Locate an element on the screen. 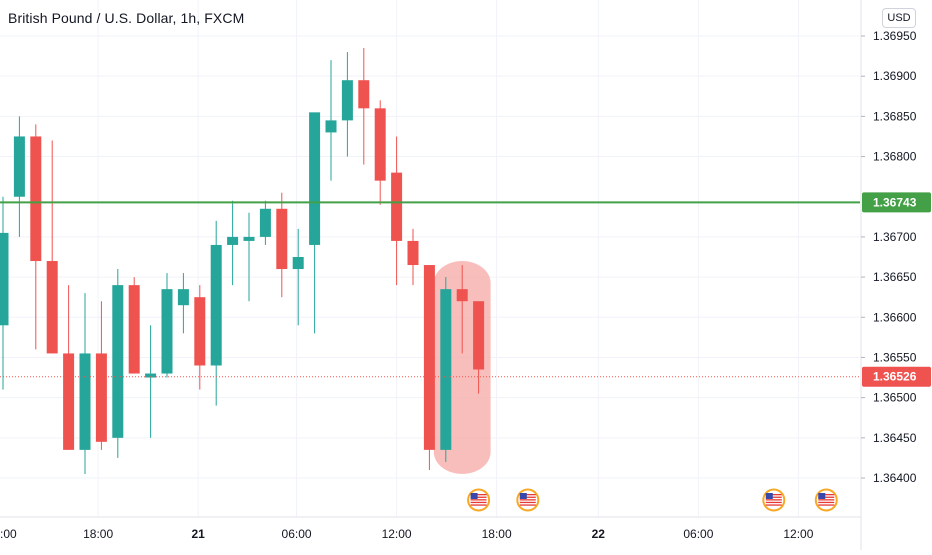 The width and height of the screenshot is (932, 555). level-price-label: 1.36743 is located at coordinates (896, 202).